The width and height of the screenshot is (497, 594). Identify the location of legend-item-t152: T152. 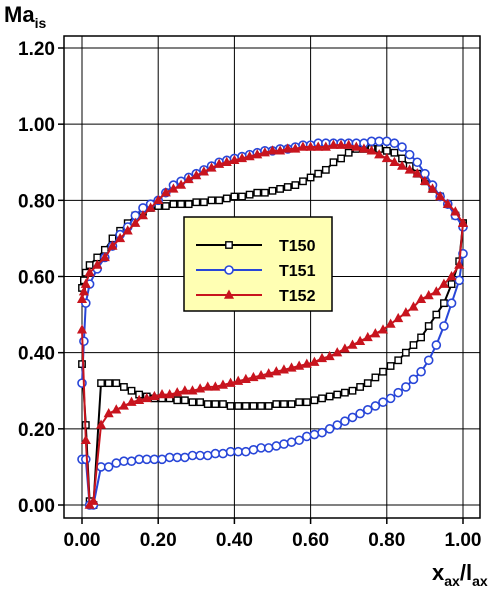
(256, 296).